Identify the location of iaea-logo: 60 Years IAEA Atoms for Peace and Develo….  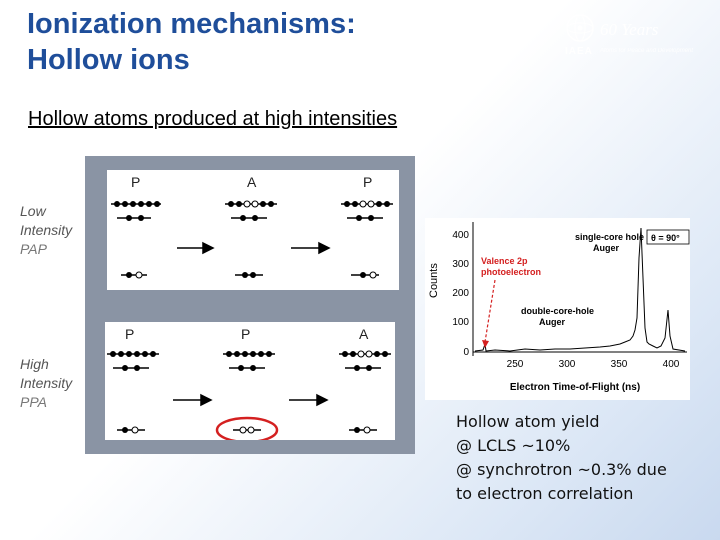
(631, 34).